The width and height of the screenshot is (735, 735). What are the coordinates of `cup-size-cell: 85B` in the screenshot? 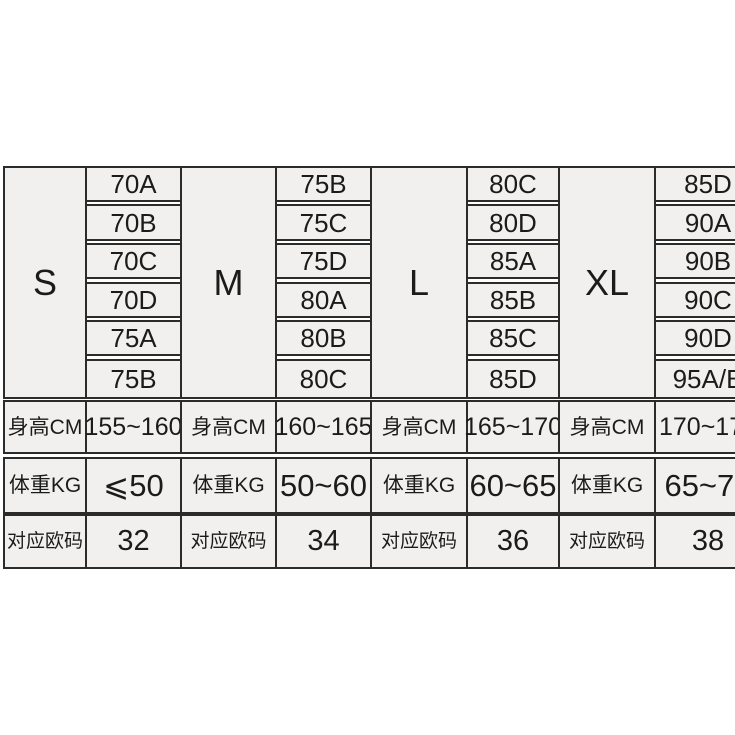 It's located at (513, 300).